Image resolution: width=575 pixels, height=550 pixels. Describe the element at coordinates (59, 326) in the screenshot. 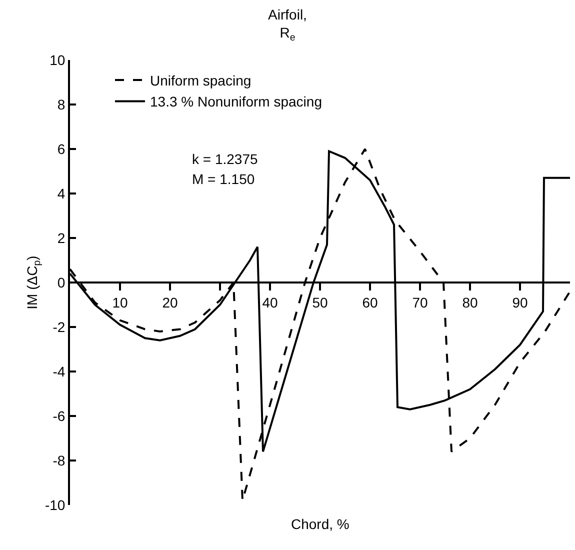

I see `y-tick-label: -2` at that location.